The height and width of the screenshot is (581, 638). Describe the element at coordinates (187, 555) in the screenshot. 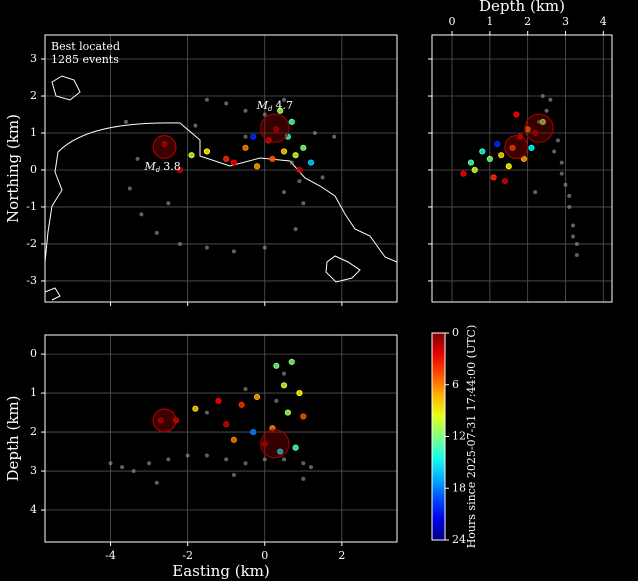

I see `x-tick-label: -2` at that location.